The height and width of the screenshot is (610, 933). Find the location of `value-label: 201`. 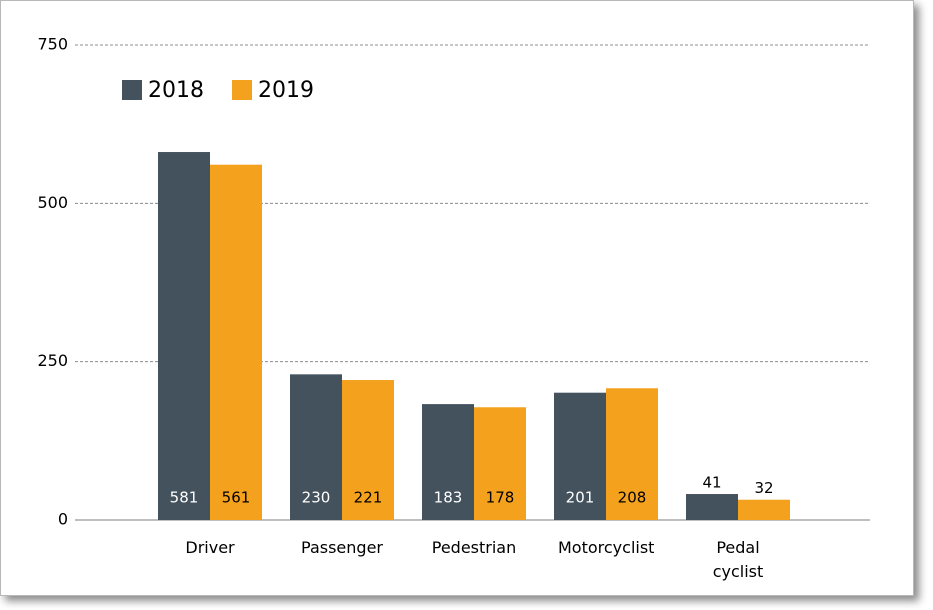

value-label: 201 is located at coordinates (580, 498).